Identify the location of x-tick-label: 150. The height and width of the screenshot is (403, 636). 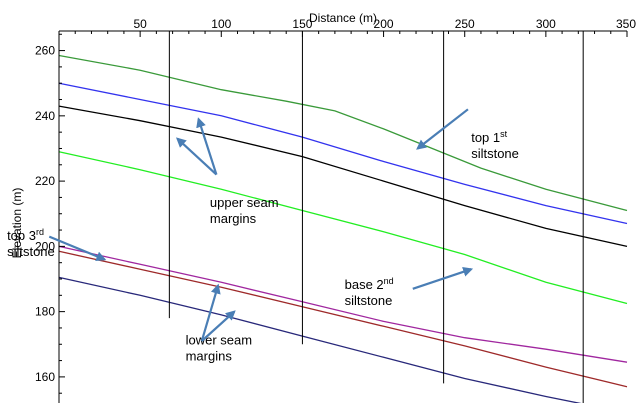
(302, 24).